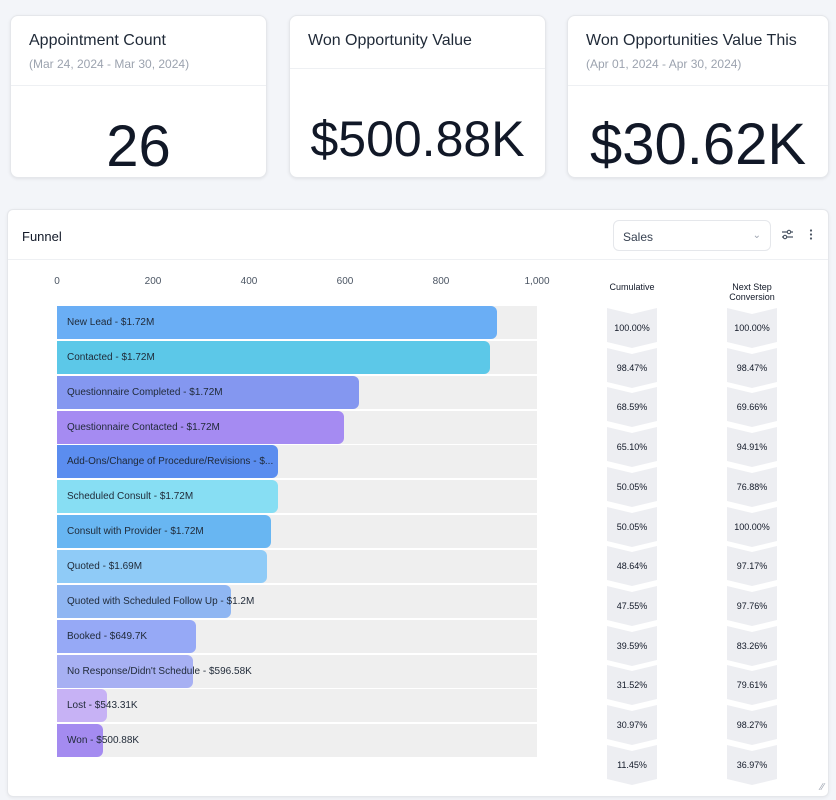 The image size is (836, 800). Describe the element at coordinates (756, 235) in the screenshot. I see `chevron-down-icon: ⌄` at that location.